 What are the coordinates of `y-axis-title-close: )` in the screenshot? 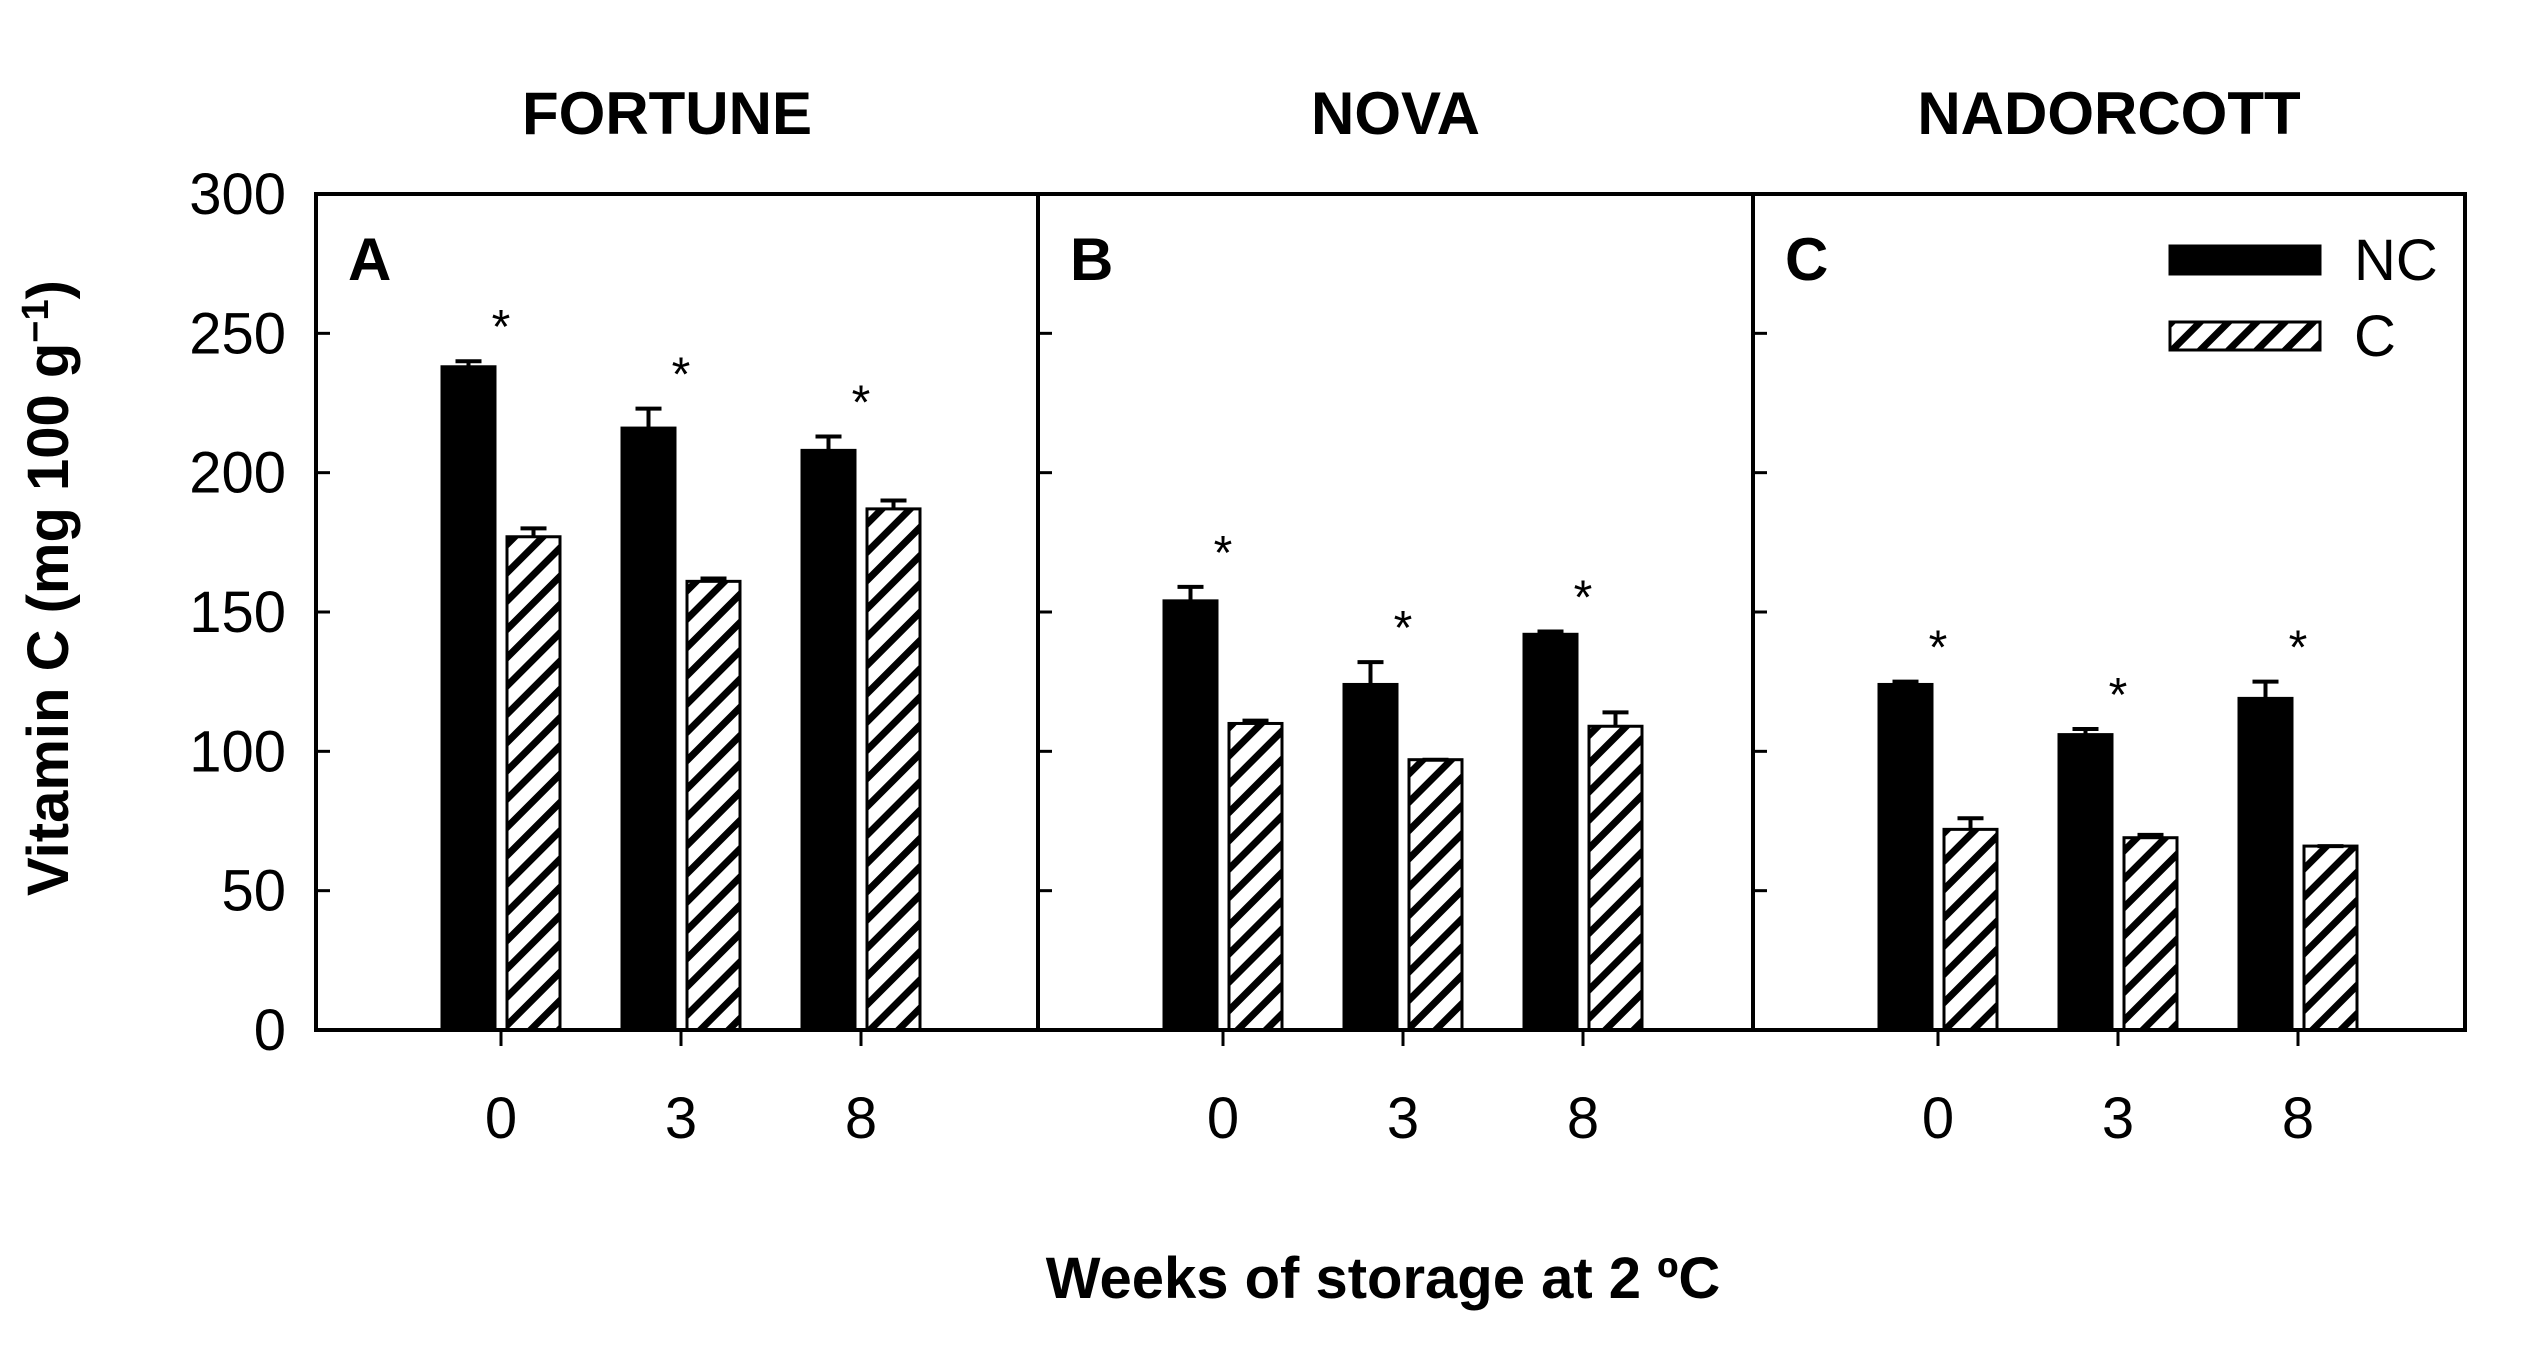 It's located at (48, 289).